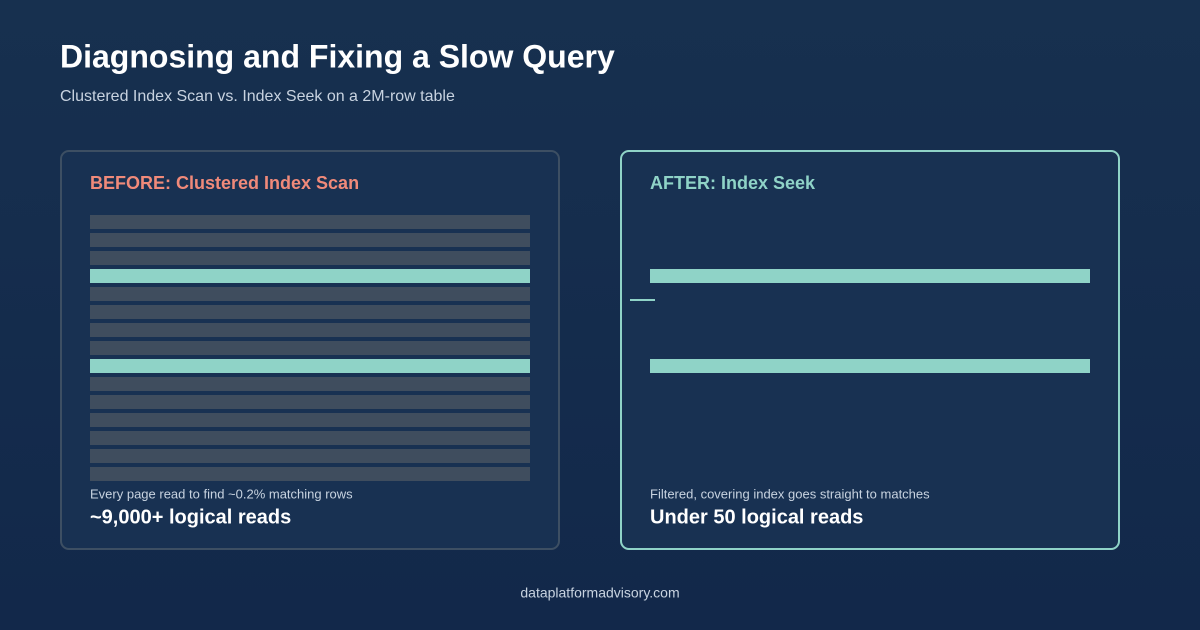 This screenshot has height=630, width=1200. Describe the element at coordinates (733, 183) in the screenshot. I see `panel-title: AFTER: Index Seek` at that location.